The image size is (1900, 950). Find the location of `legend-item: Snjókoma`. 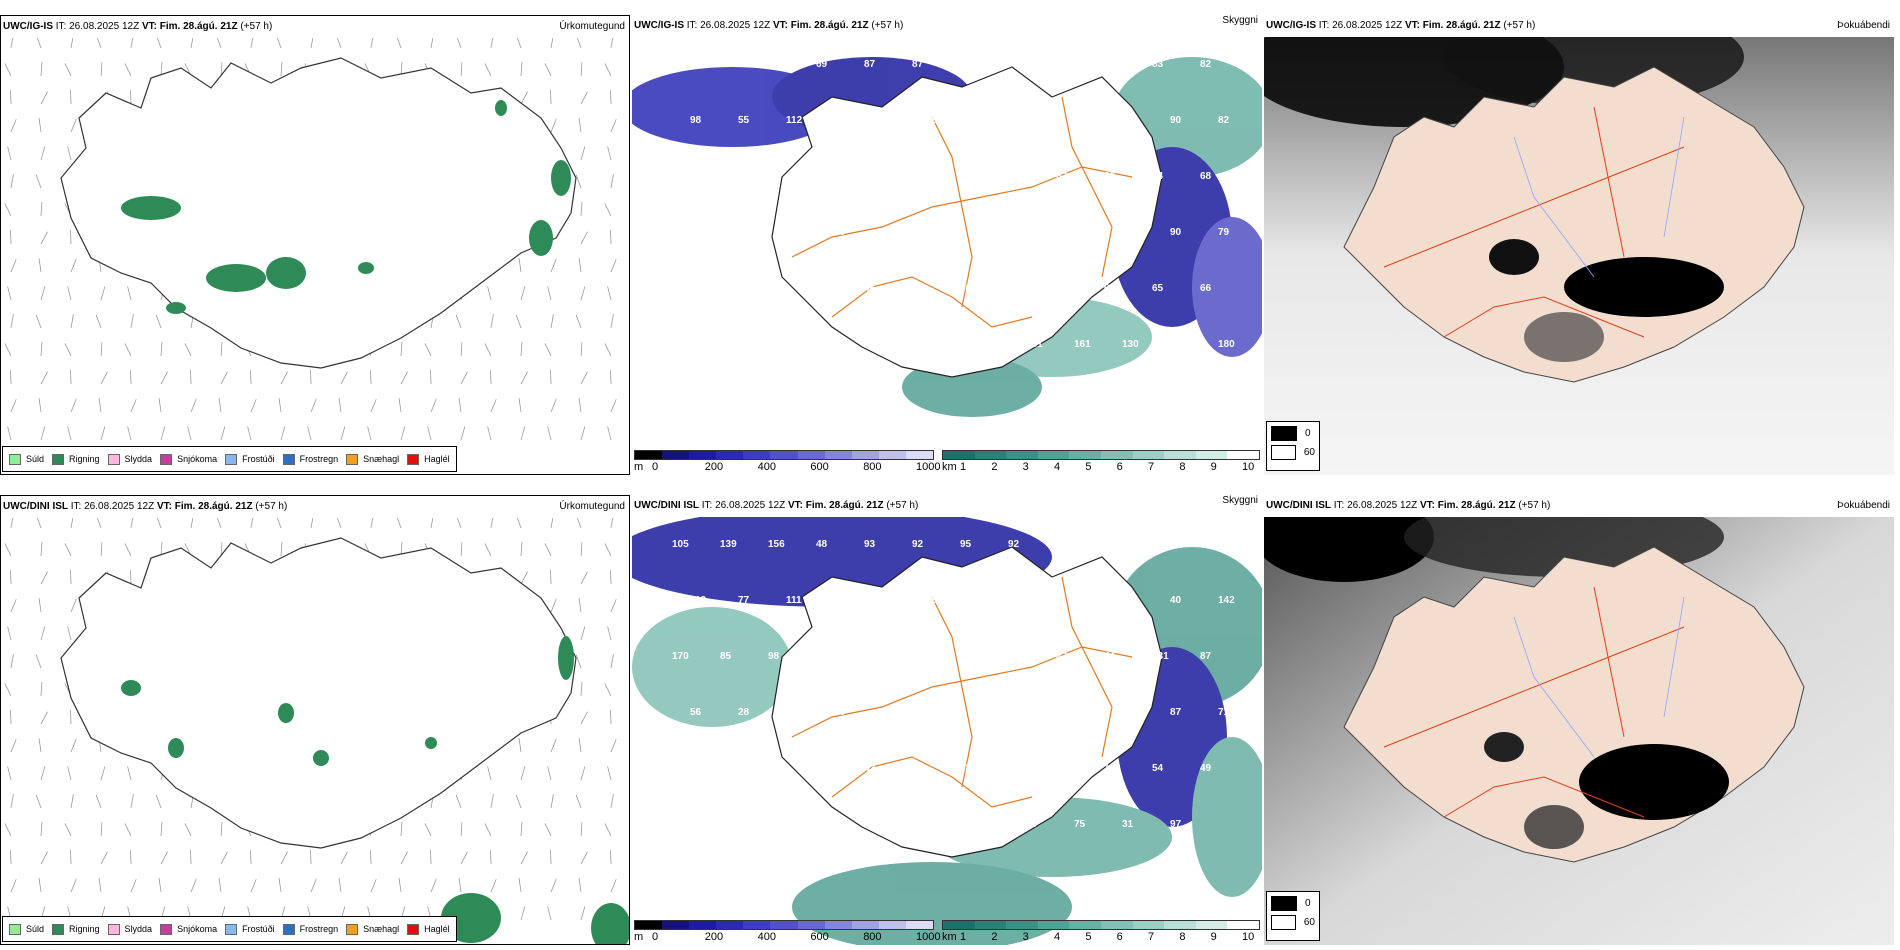

legend-item: Snjókoma is located at coordinates (188, 459).